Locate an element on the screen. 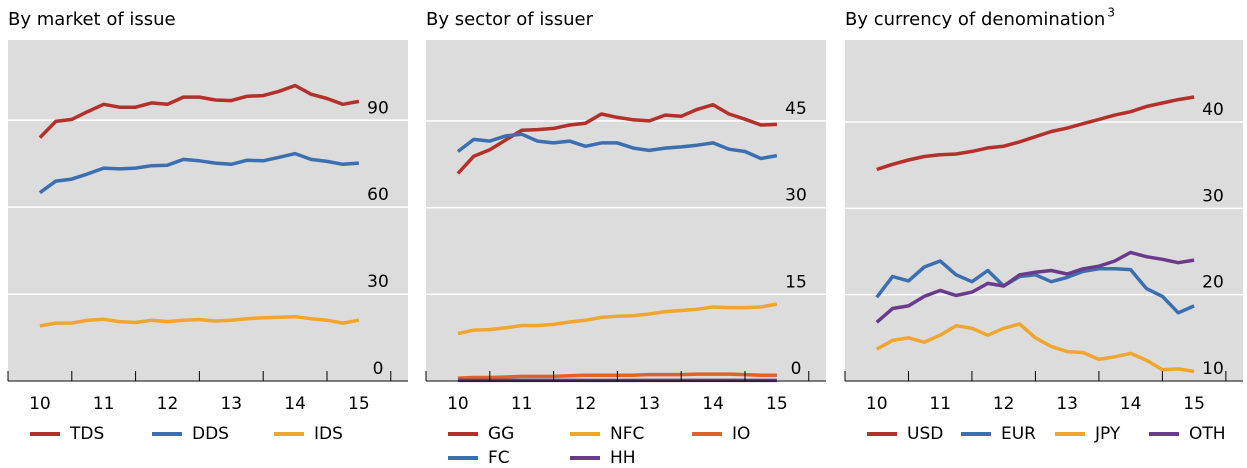 The width and height of the screenshot is (1247, 468). legend-label: JPY is located at coordinates (1107, 434).